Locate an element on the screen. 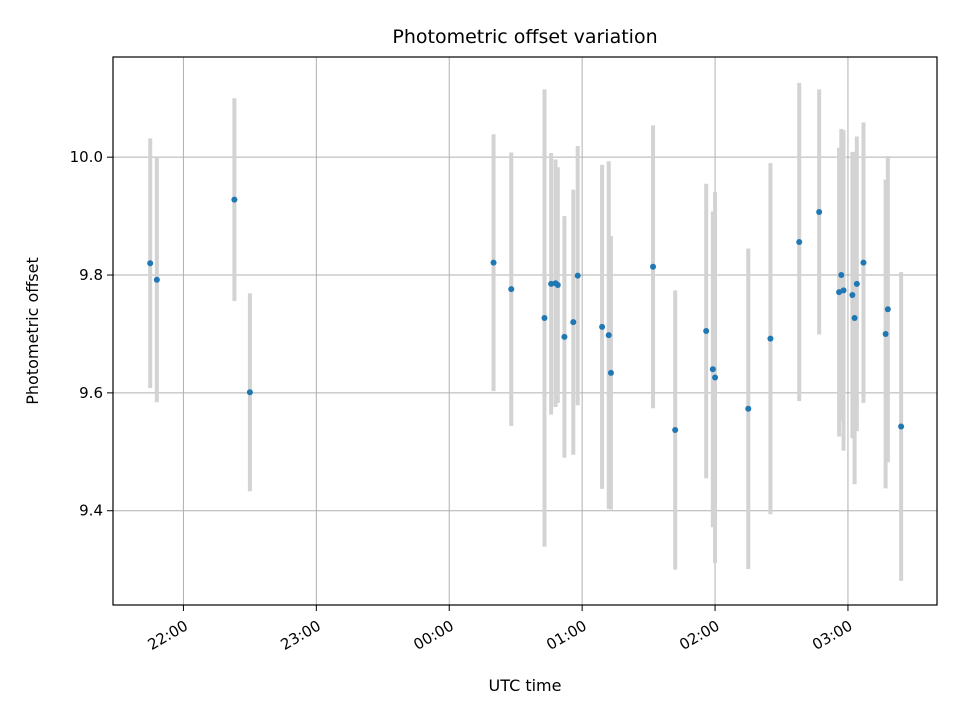  y-tick-label: 10.0 is located at coordinates (86, 157).